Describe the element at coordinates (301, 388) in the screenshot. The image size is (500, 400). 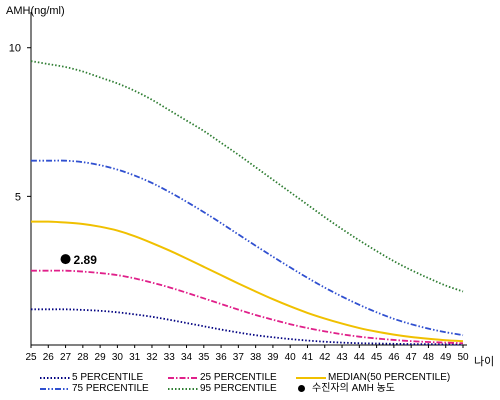
I see `legend-dot-patient-amh` at that location.